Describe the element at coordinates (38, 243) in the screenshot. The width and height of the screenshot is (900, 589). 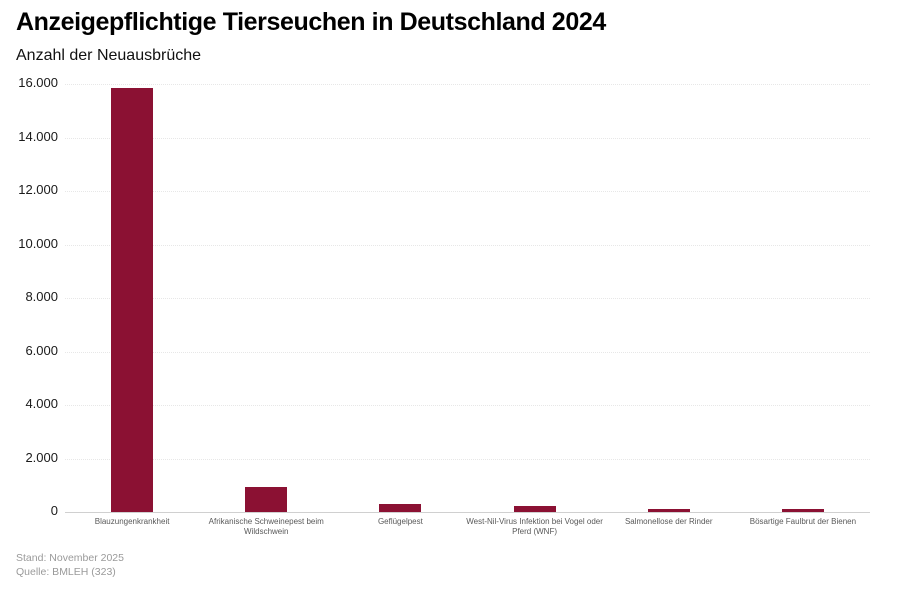
I see `y-axis-tick-label: 10.000` at that location.